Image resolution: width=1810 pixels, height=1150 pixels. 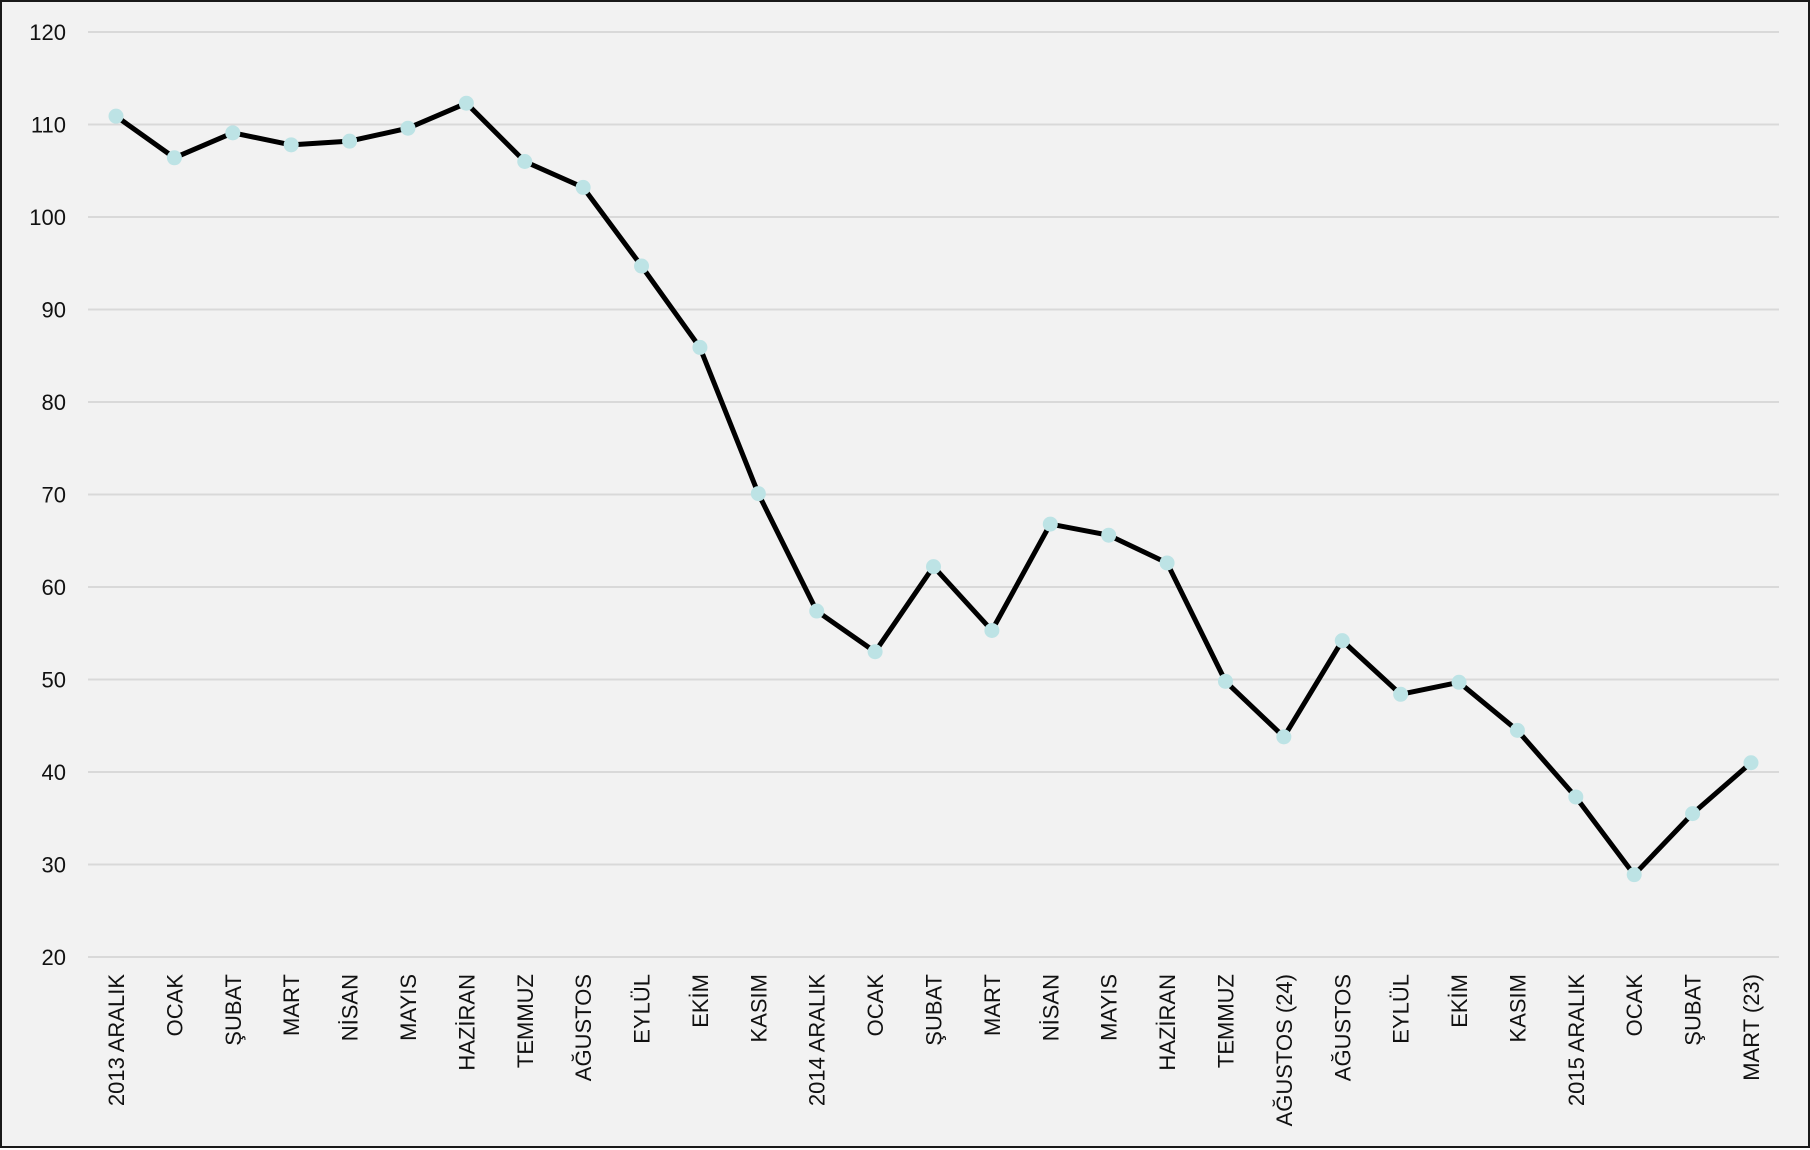 I want to click on y-tick-label: 80, so click(x=54, y=402).